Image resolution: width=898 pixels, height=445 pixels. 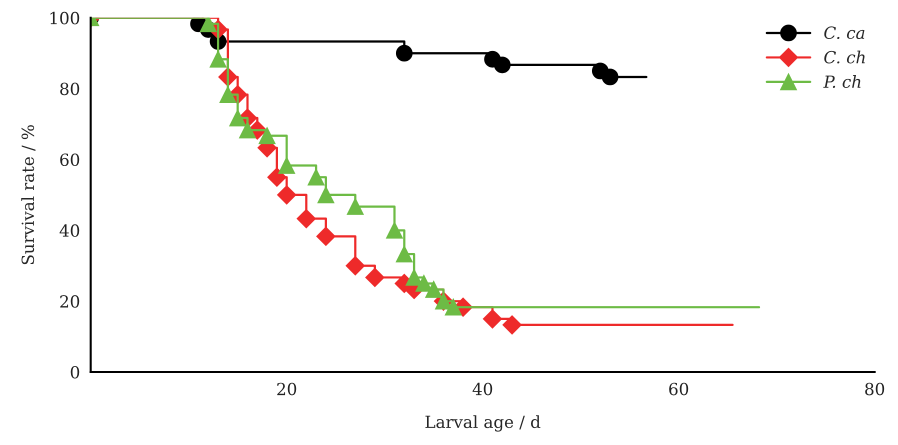 What do you see at coordinates (874, 389) in the screenshot?
I see `x-tick-label: 80` at bounding box center [874, 389].